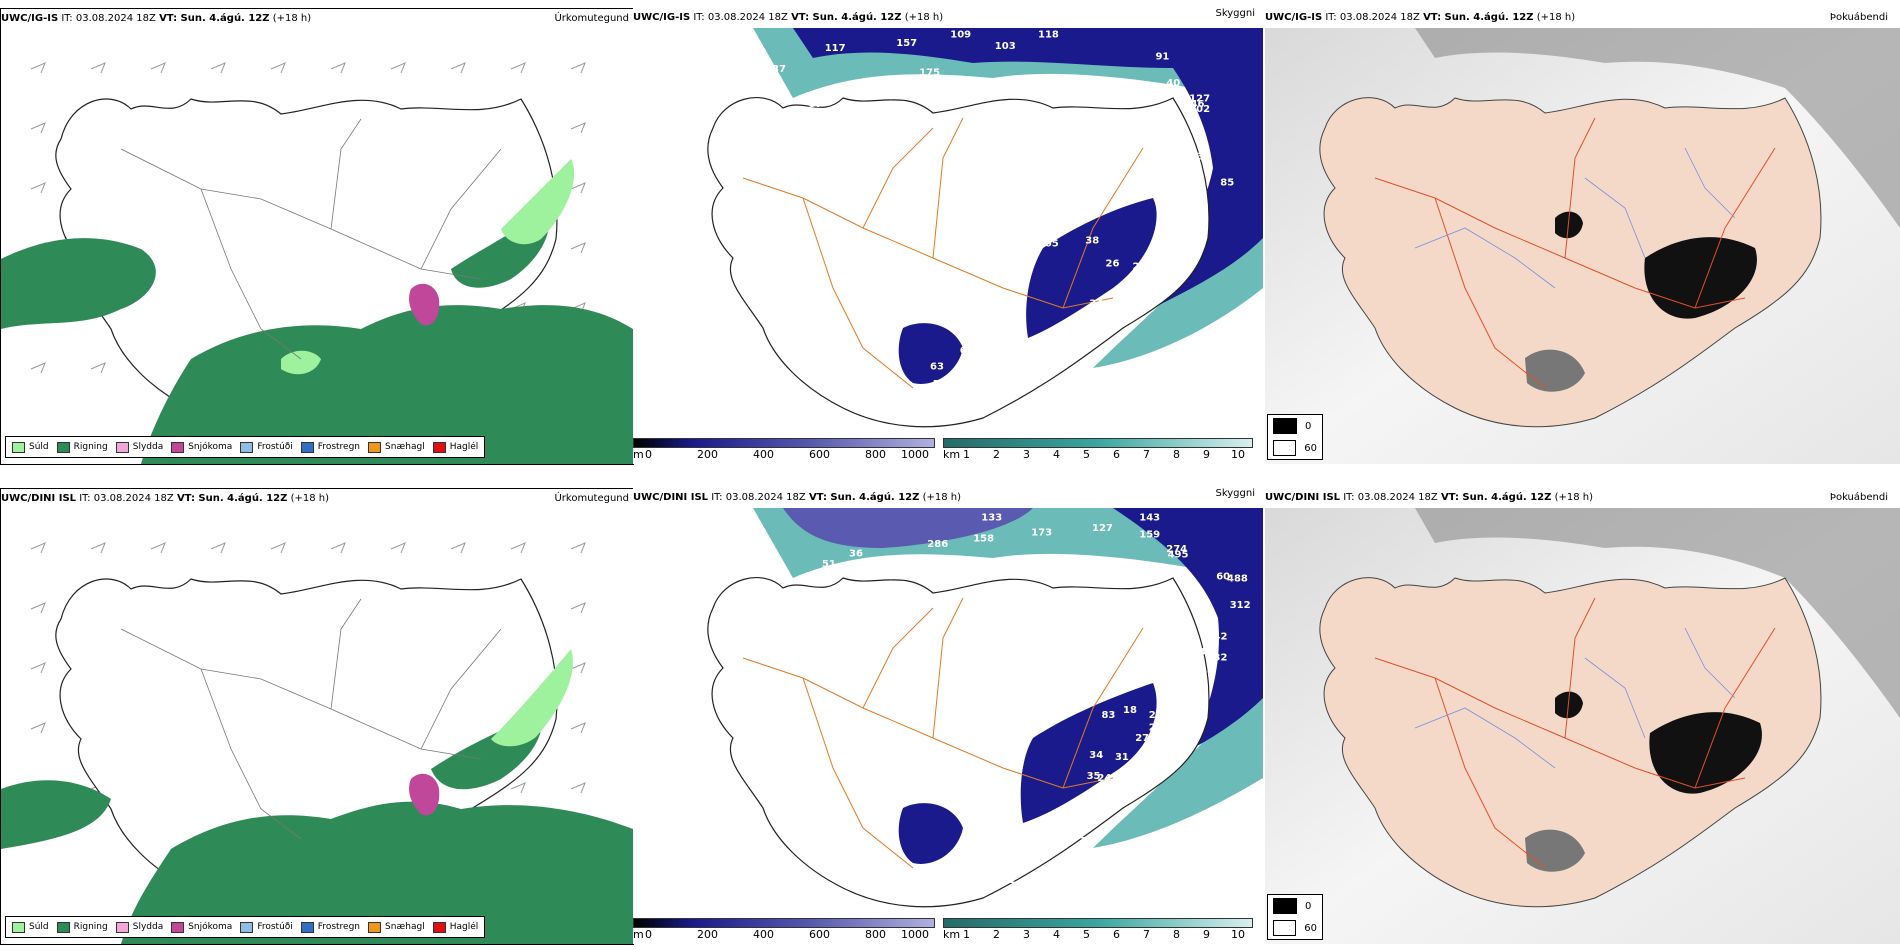 This screenshot has width=1900, height=950. What do you see at coordinates (763, 934) in the screenshot?
I see `tick-label: 400` at bounding box center [763, 934].